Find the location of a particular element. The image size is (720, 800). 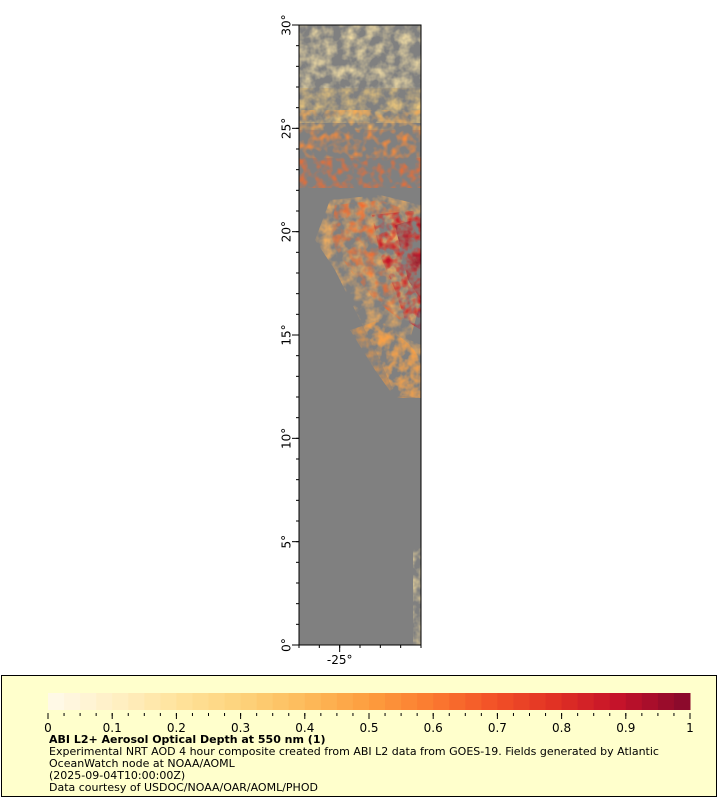

colorbar-tick-label: 0.7 is located at coordinates (497, 728).